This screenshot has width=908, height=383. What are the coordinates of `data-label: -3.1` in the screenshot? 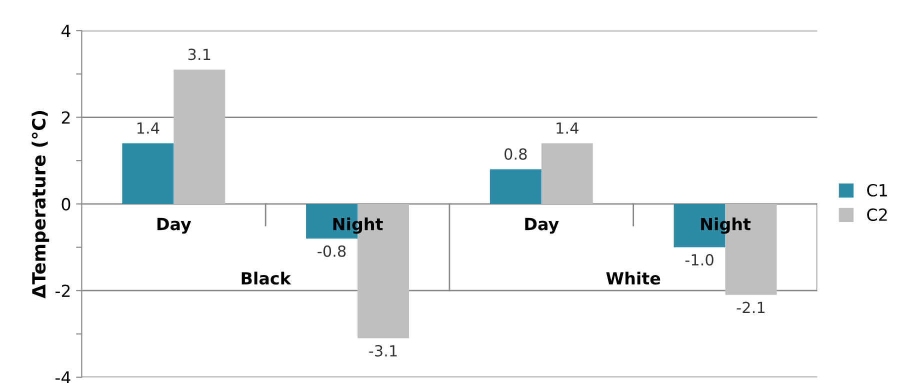 It's located at (383, 351).